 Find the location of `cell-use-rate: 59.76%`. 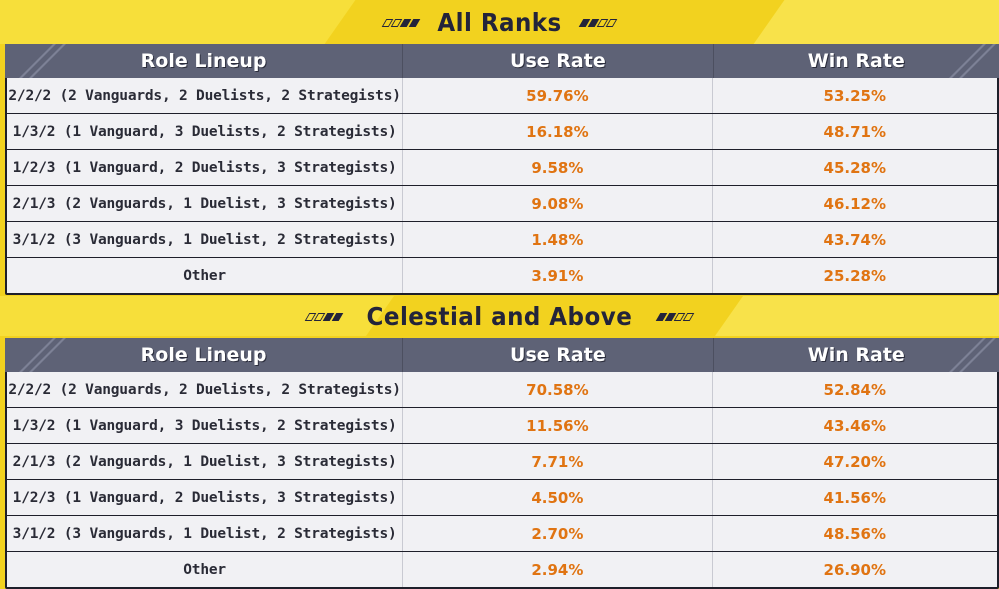

cell-use-rate: 59.76% is located at coordinates (556, 95).